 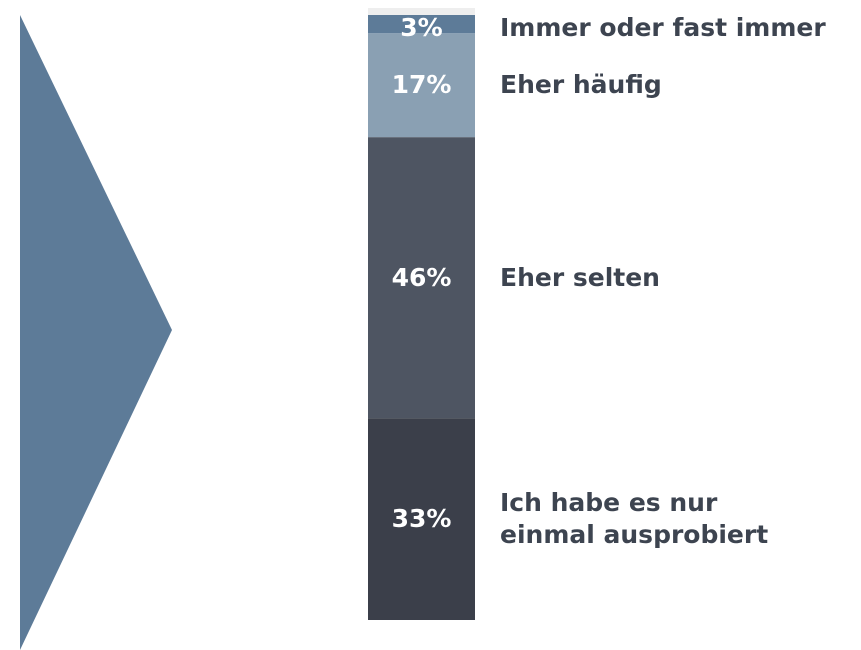 I want to click on legend-label: Eher häufig, so click(x=581, y=85).